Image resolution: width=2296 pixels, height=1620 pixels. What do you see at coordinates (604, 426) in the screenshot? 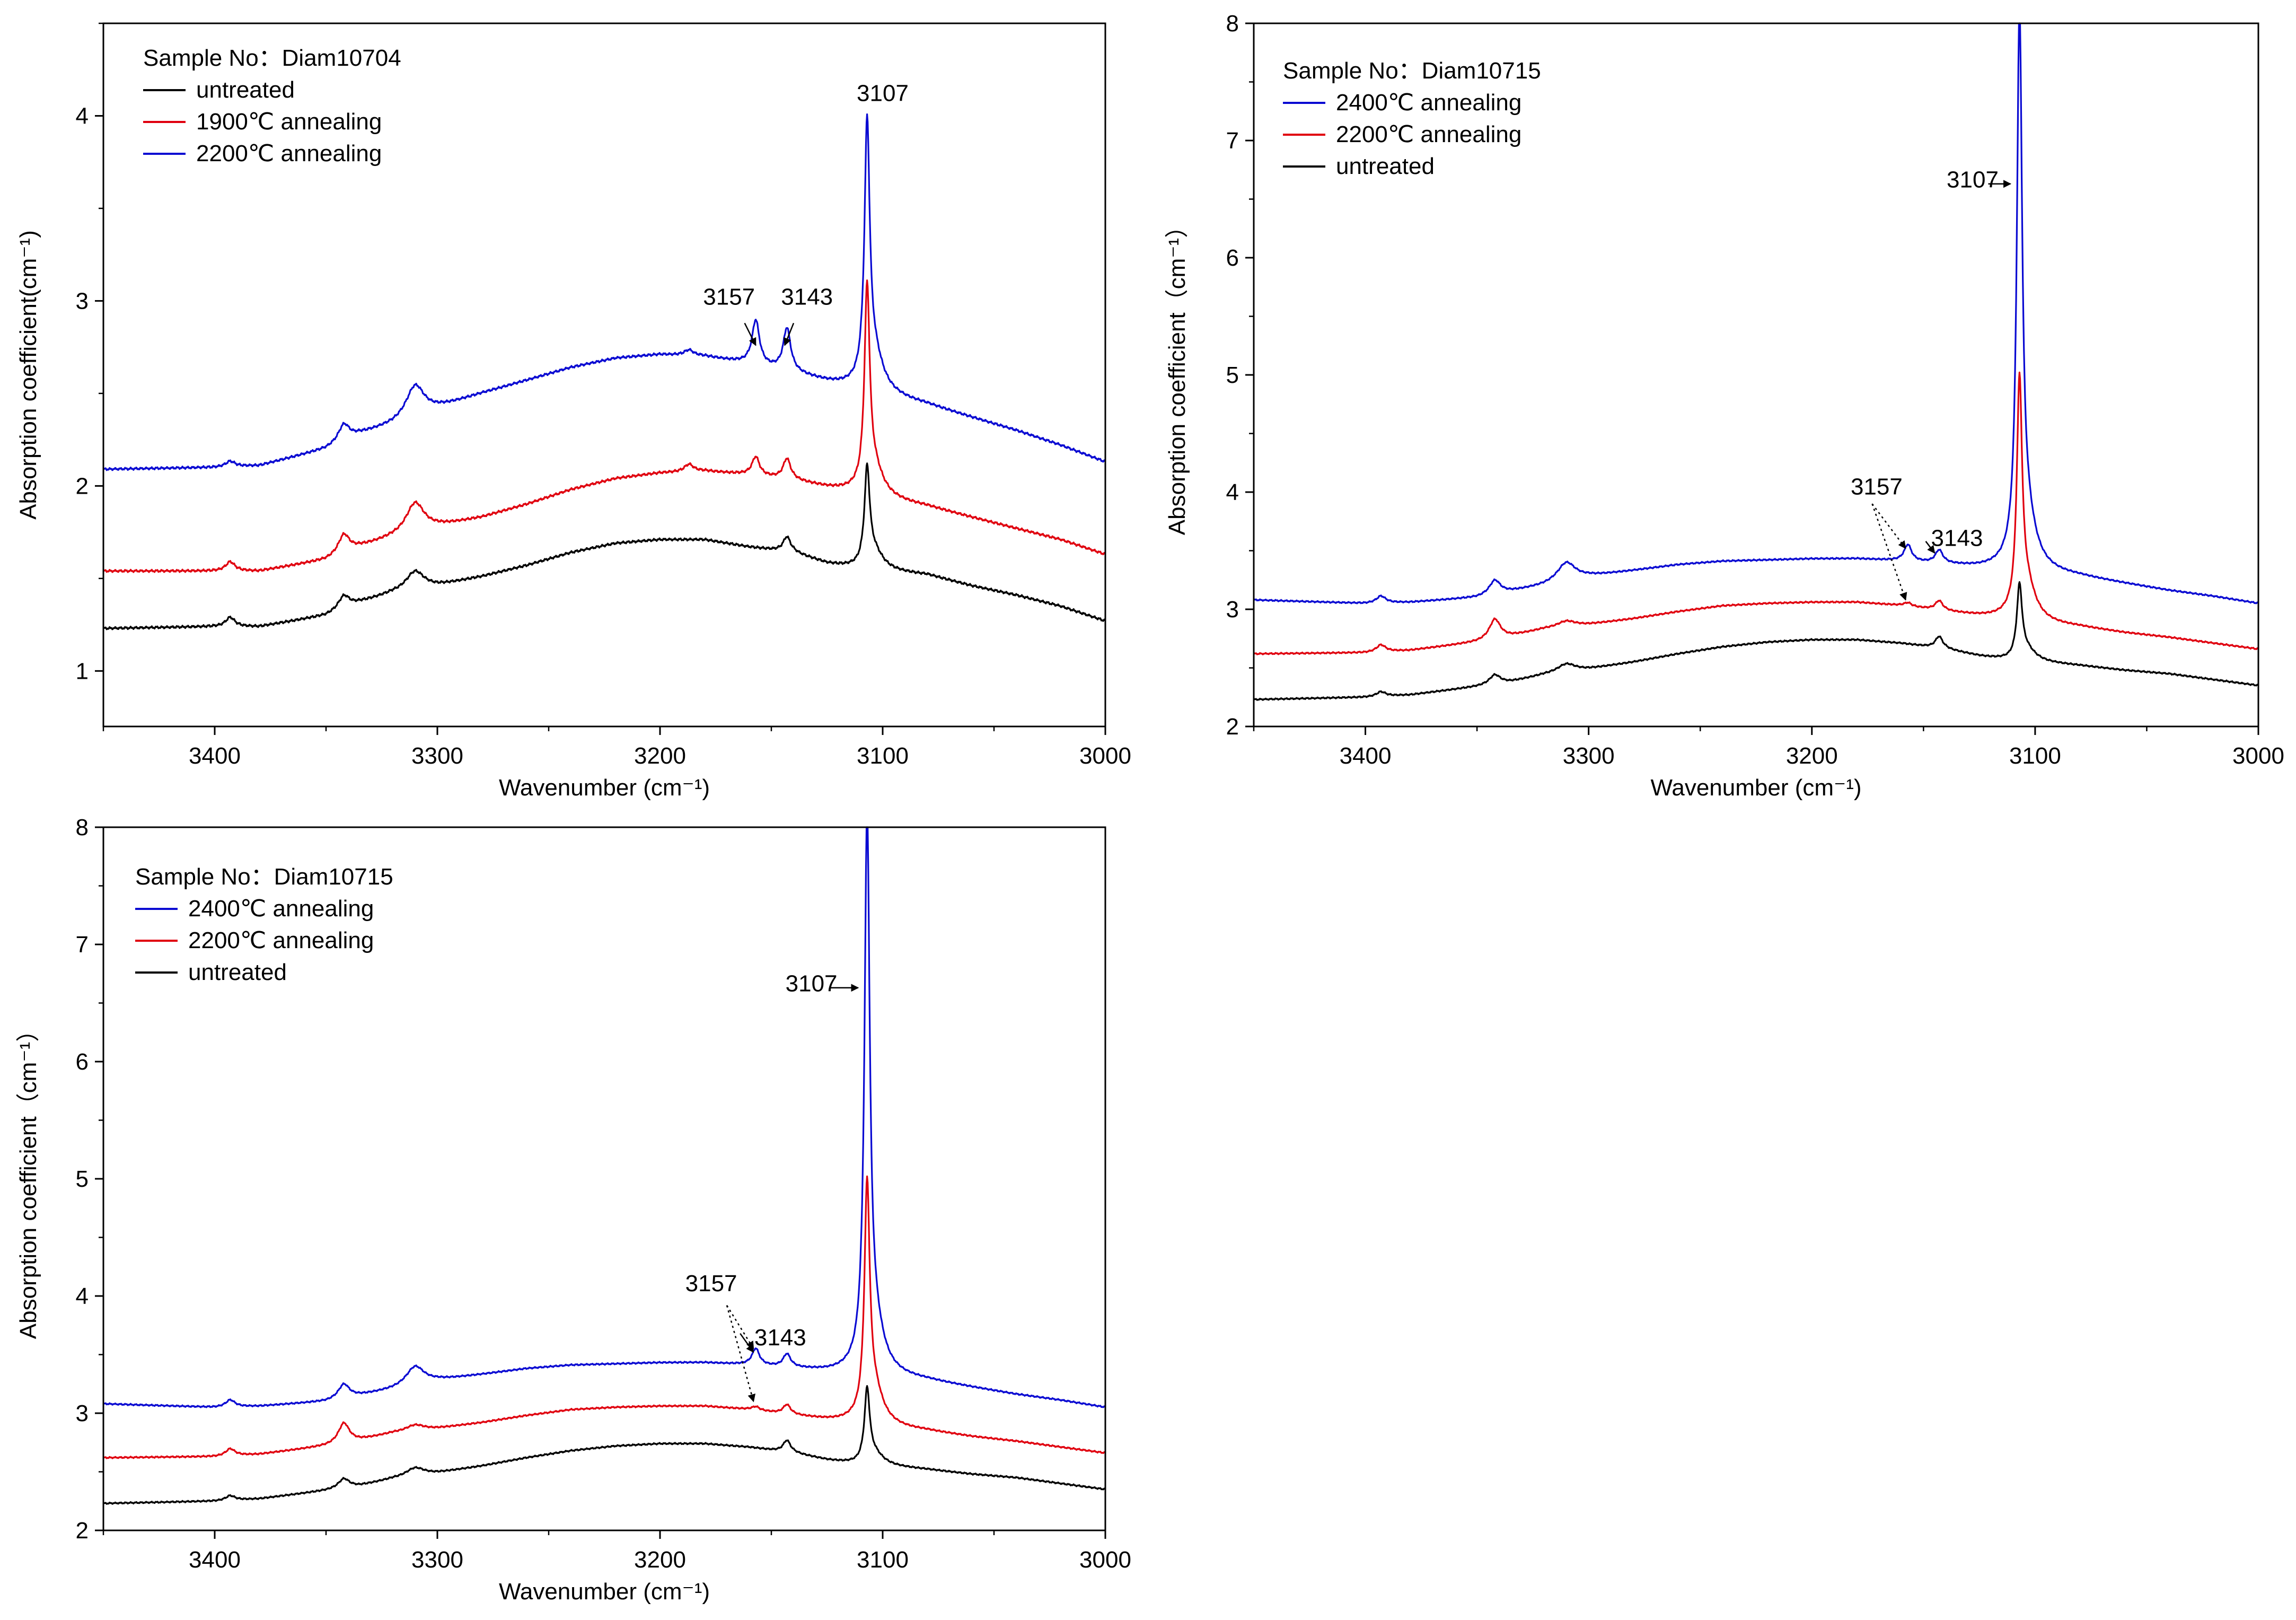
I see `series-line-1900-annealing` at bounding box center [604, 426].